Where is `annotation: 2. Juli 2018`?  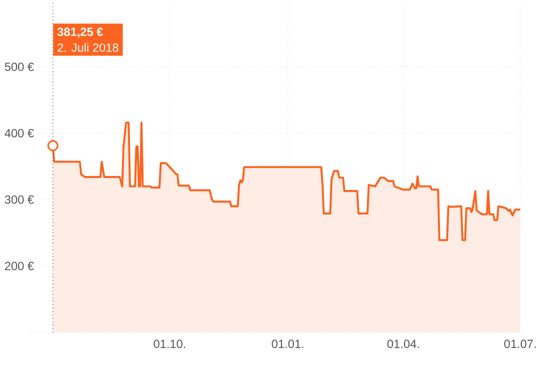
annotation: 2. Juli 2018 is located at coordinates (88, 47).